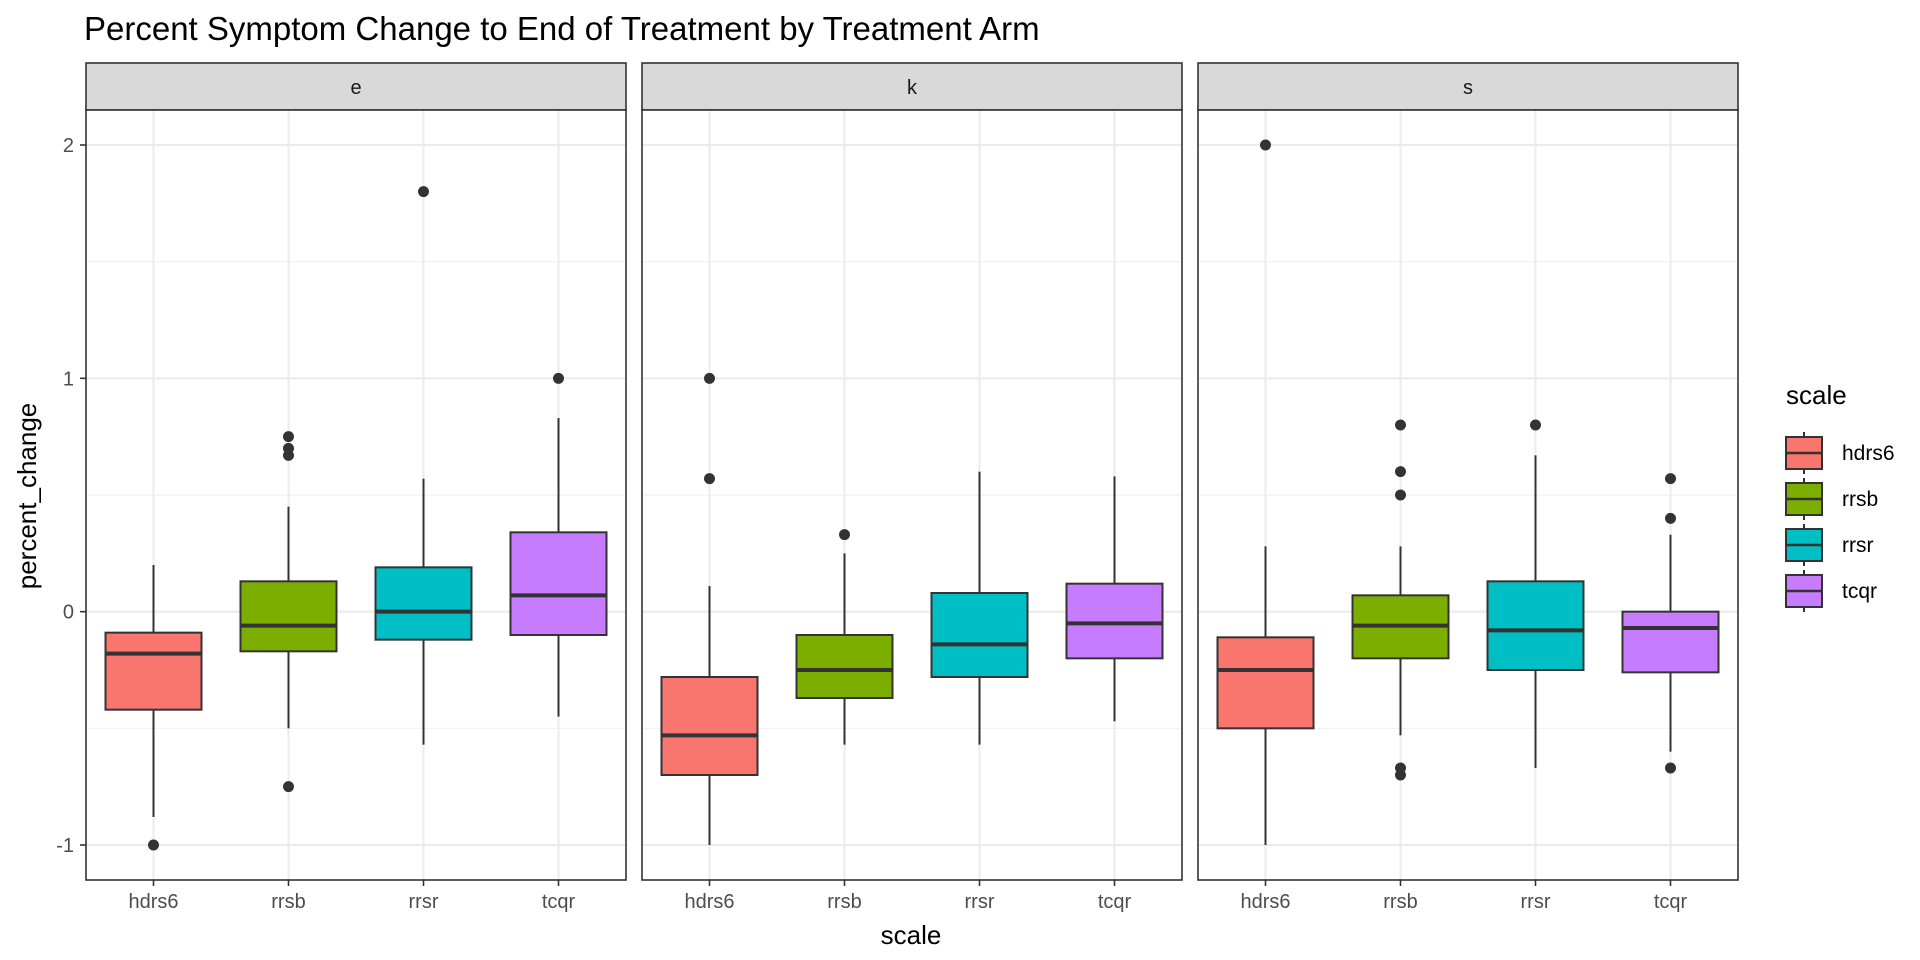 The width and height of the screenshot is (1920, 960). I want to click on facet-e-strip-label: e, so click(355, 88).